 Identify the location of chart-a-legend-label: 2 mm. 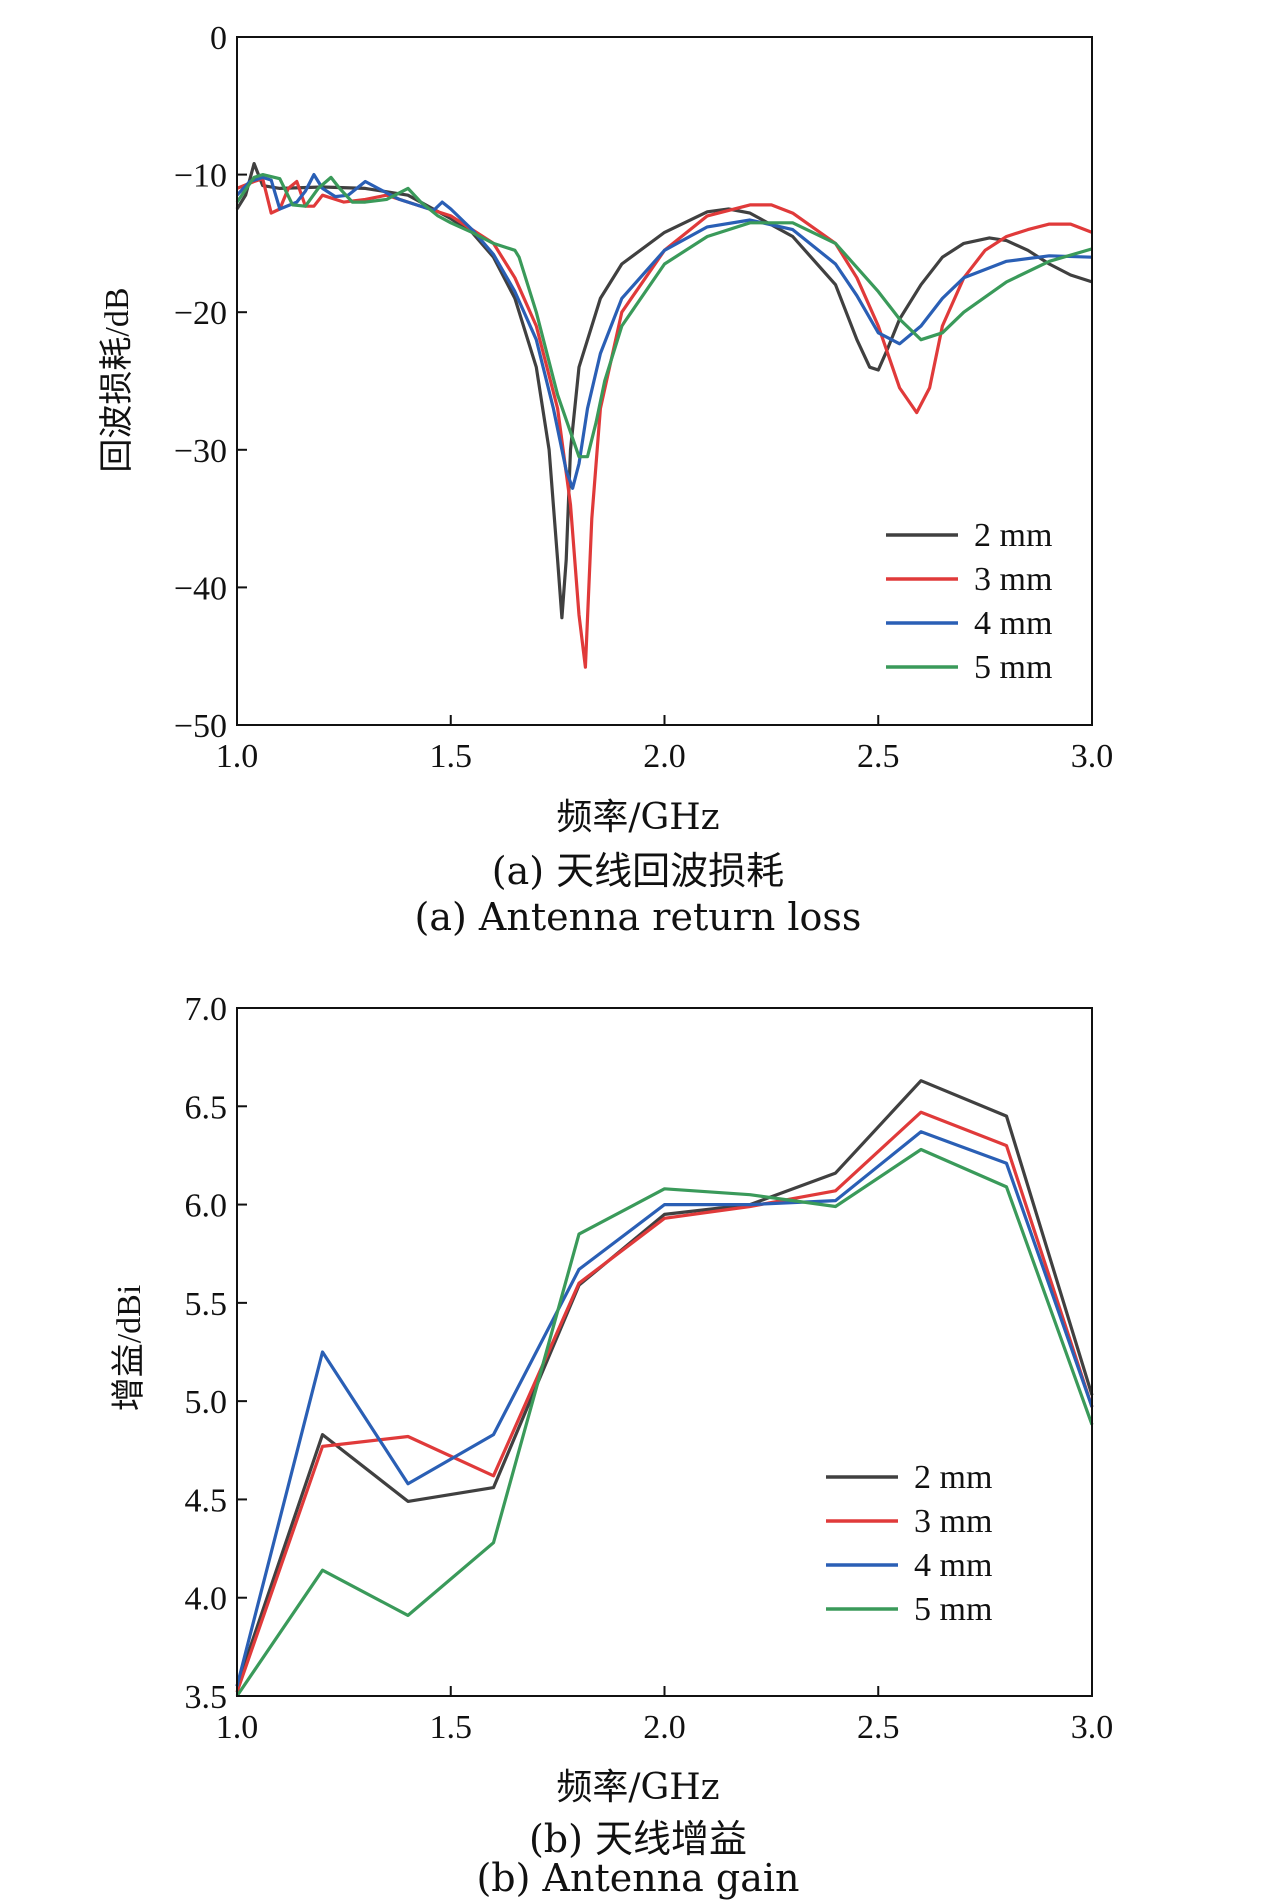
(1013, 535).